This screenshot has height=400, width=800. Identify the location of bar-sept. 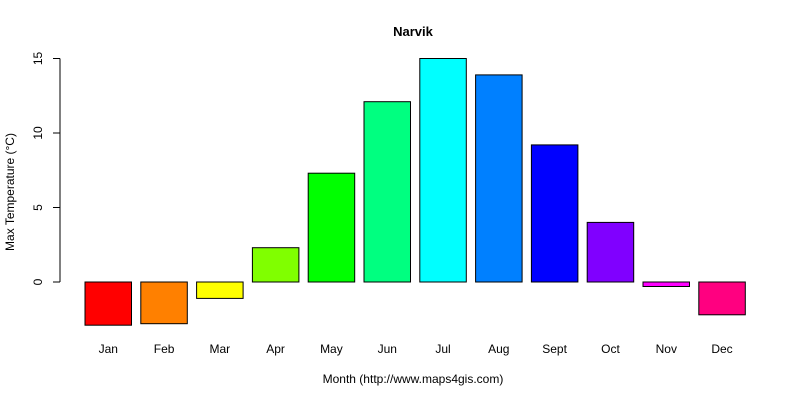
(554, 213).